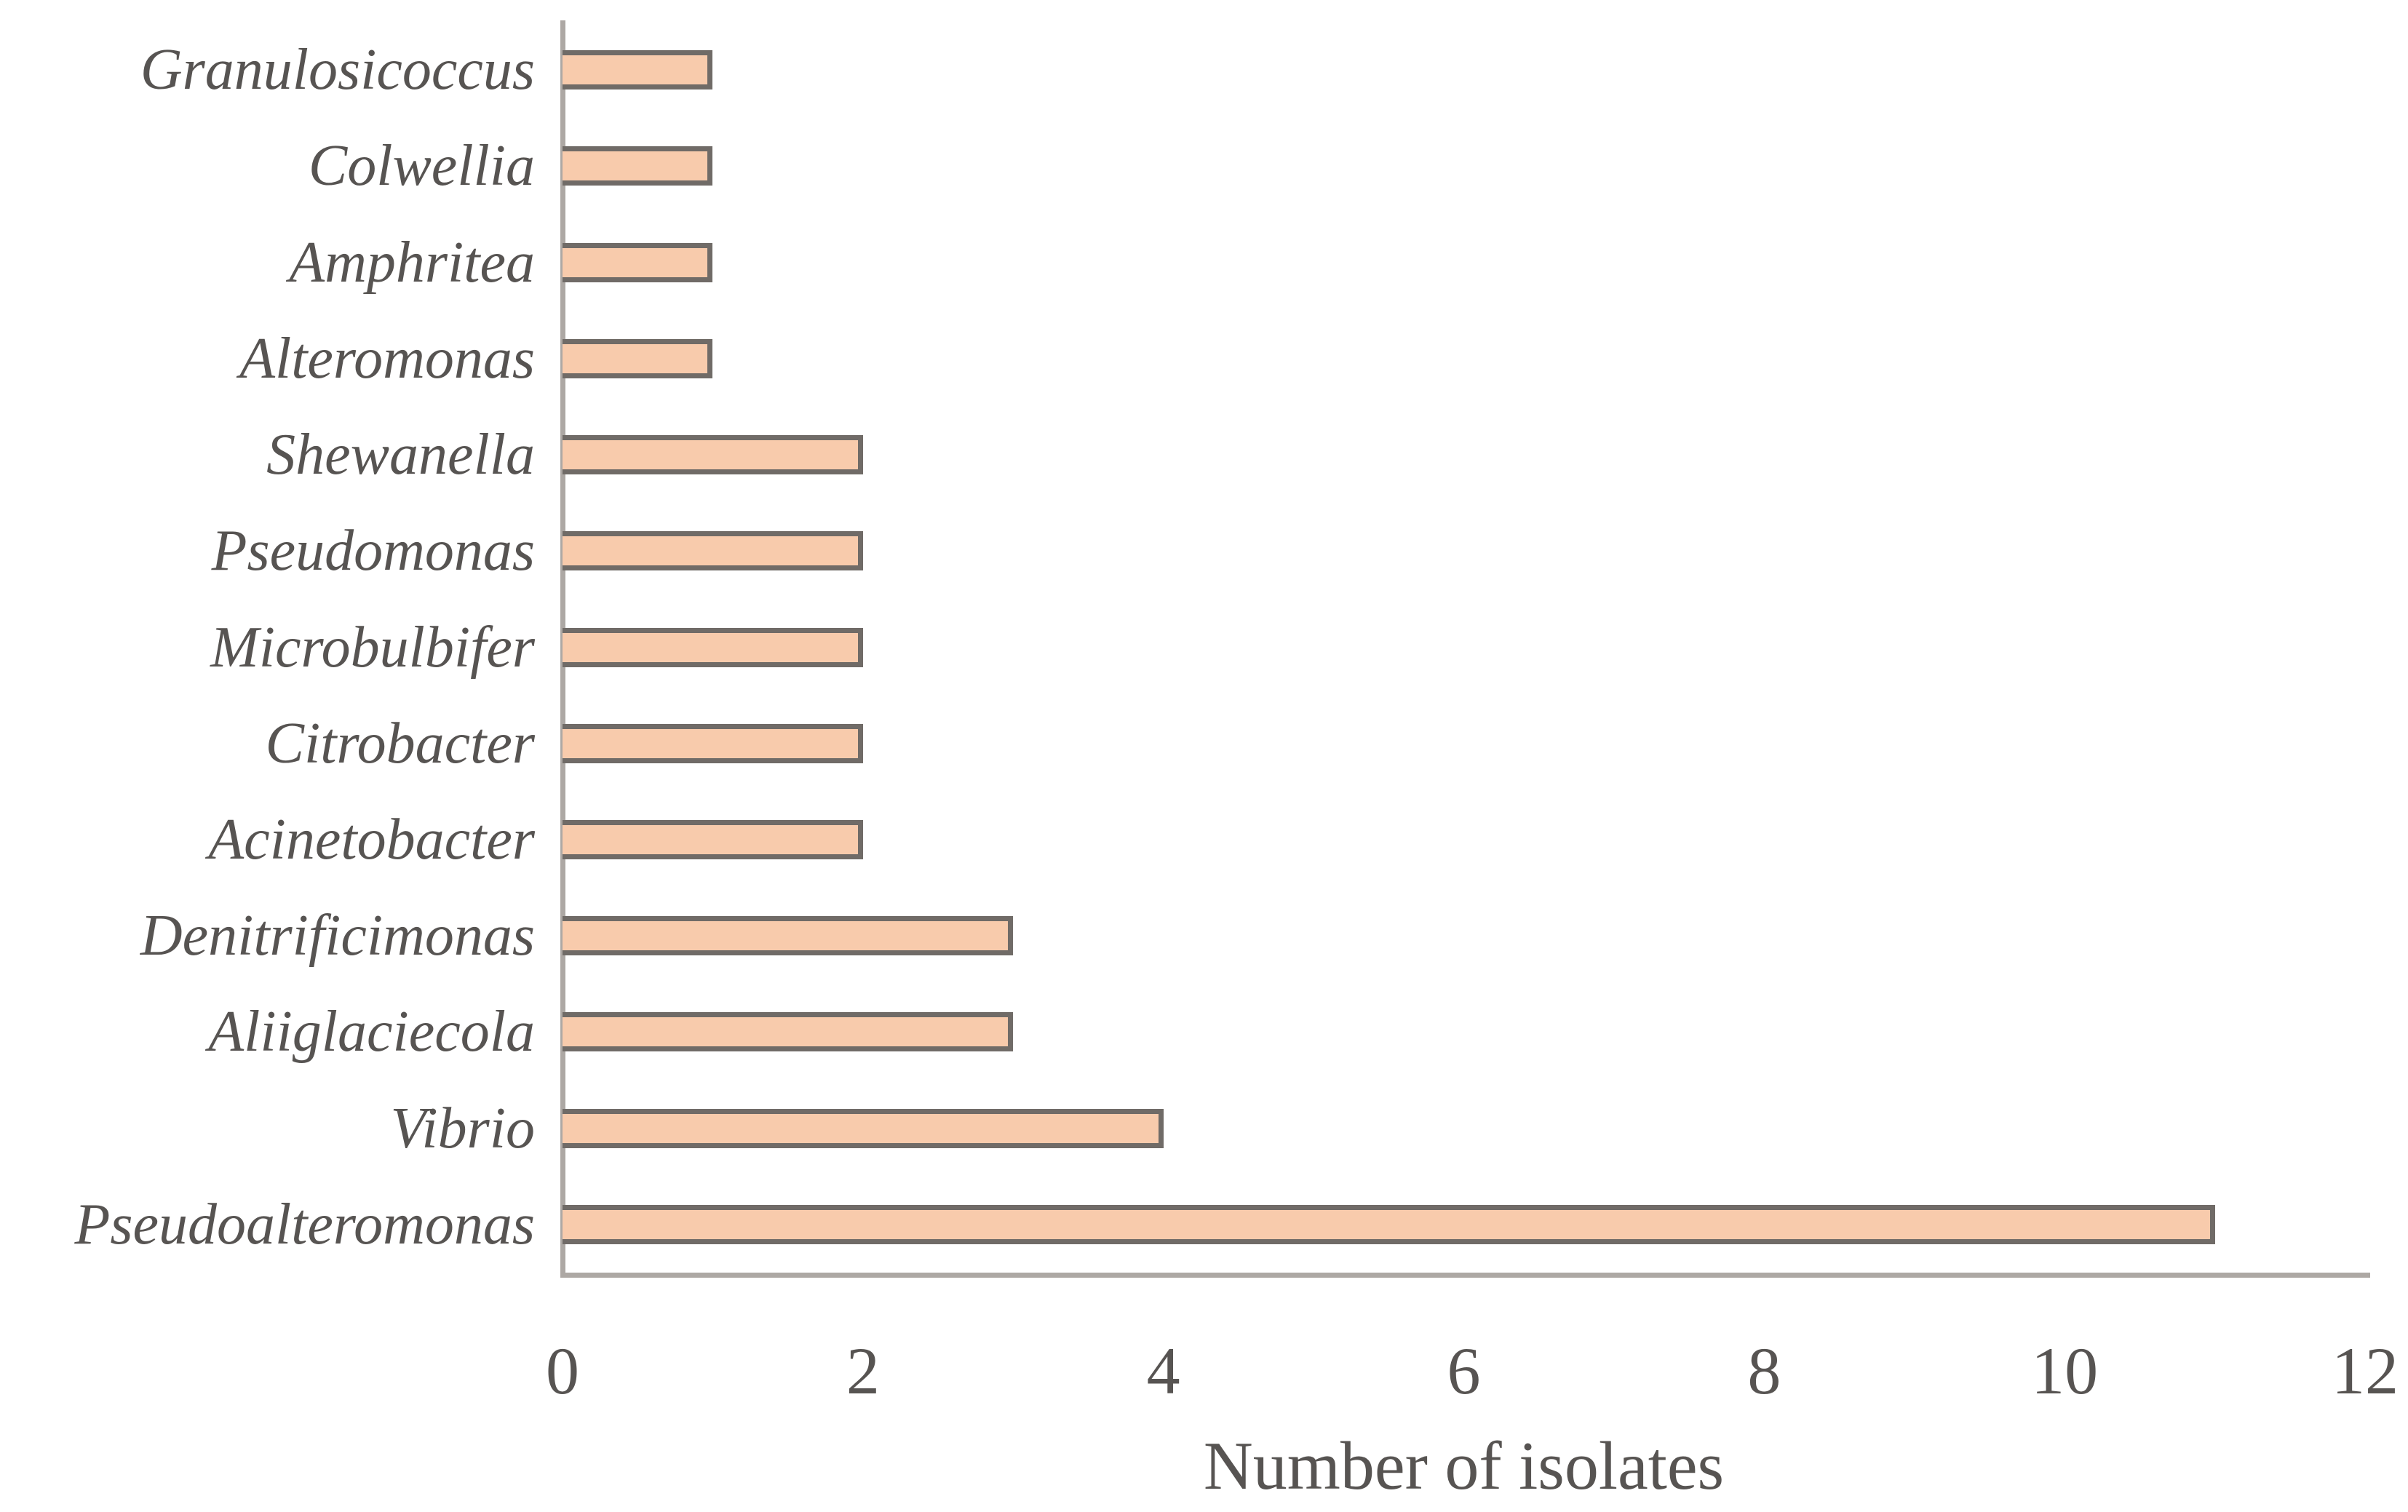  What do you see at coordinates (371, 1033) in the screenshot?
I see `category-label: Aliiglaciecola` at bounding box center [371, 1033].